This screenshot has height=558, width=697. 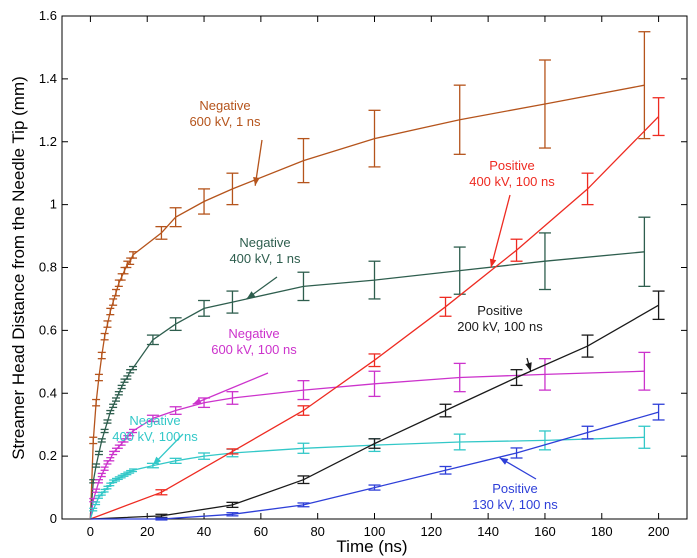 I want to click on y-tick-label: 1.6, so click(x=48, y=15).